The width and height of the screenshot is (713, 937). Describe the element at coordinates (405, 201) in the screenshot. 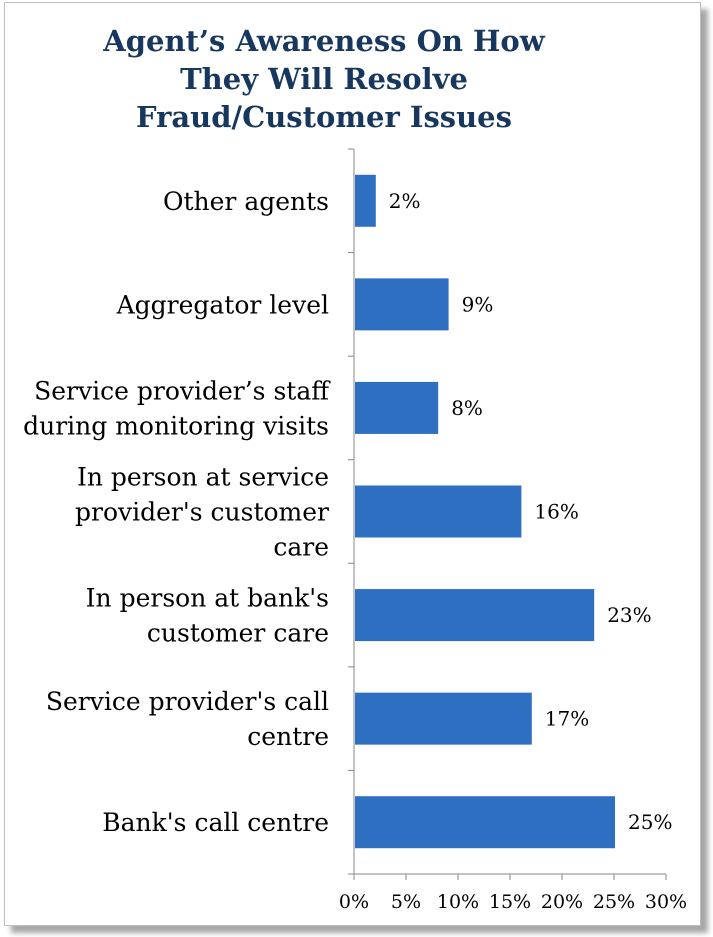

I see `data-label: 2%` at that location.